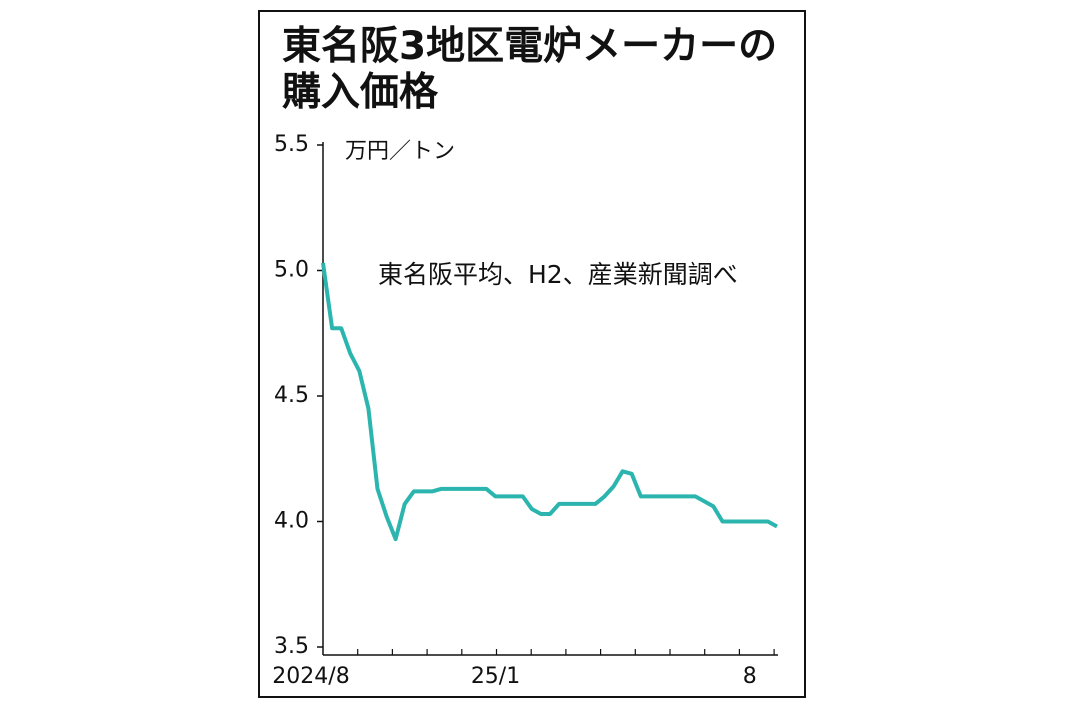  Describe the element at coordinates (291, 395) in the screenshot. I see `y-tick-label: 4.5` at that location.